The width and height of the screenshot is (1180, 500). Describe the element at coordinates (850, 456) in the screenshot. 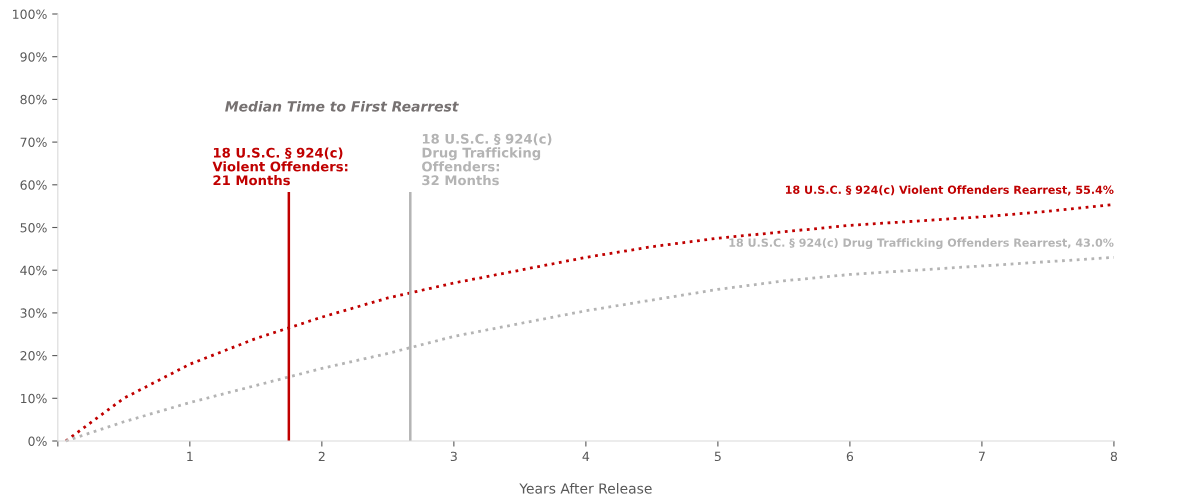

I see `x-tick-label: 6` at that location.